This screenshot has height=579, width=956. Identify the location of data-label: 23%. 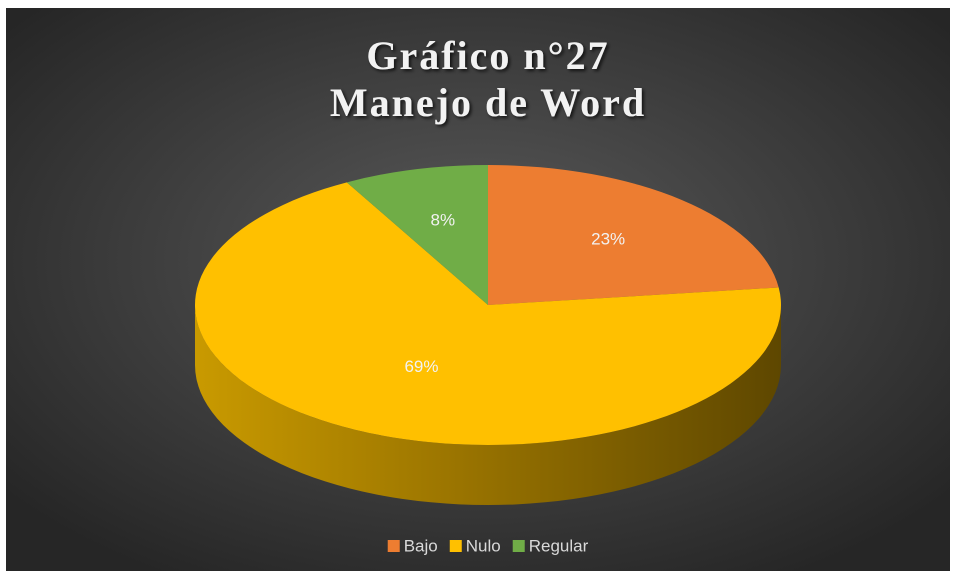
(608, 238).